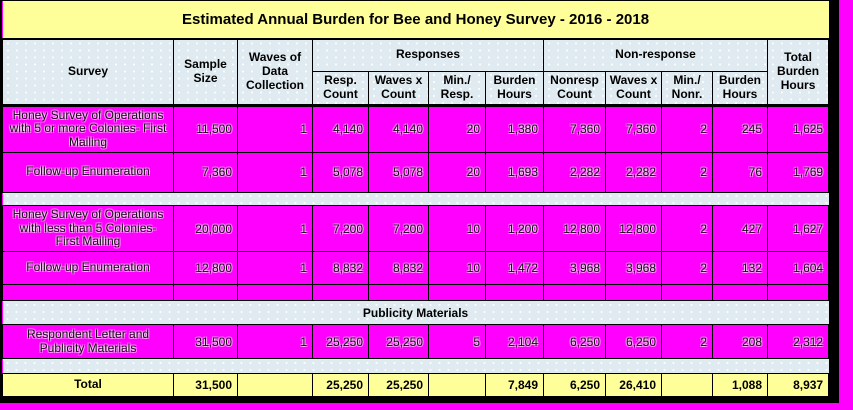 This screenshot has height=410, width=853. What do you see at coordinates (205, 228) in the screenshot?
I see `value-cell: 20,000` at bounding box center [205, 228].